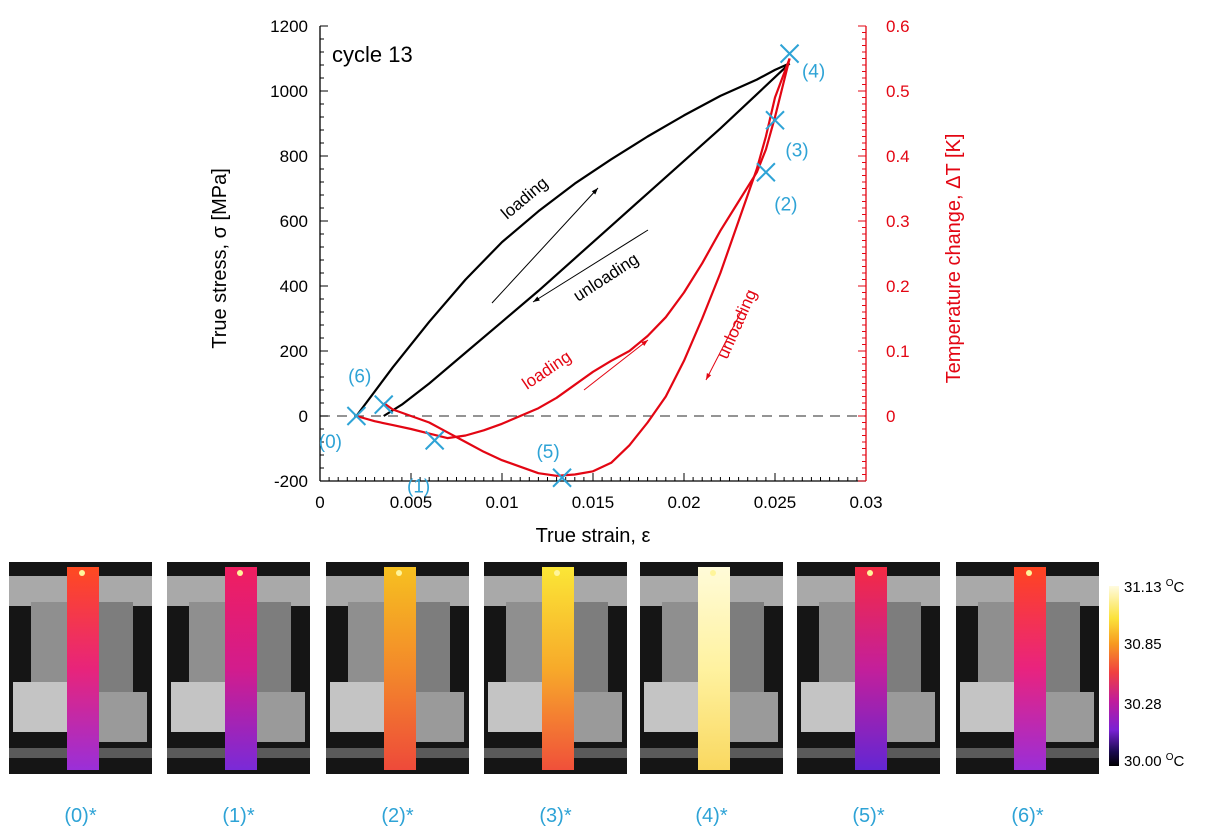 Image resolution: width=1207 pixels, height=834 pixels. Describe the element at coordinates (898, 91) in the screenshot. I see `y2-tick-label: 0.5` at that location.